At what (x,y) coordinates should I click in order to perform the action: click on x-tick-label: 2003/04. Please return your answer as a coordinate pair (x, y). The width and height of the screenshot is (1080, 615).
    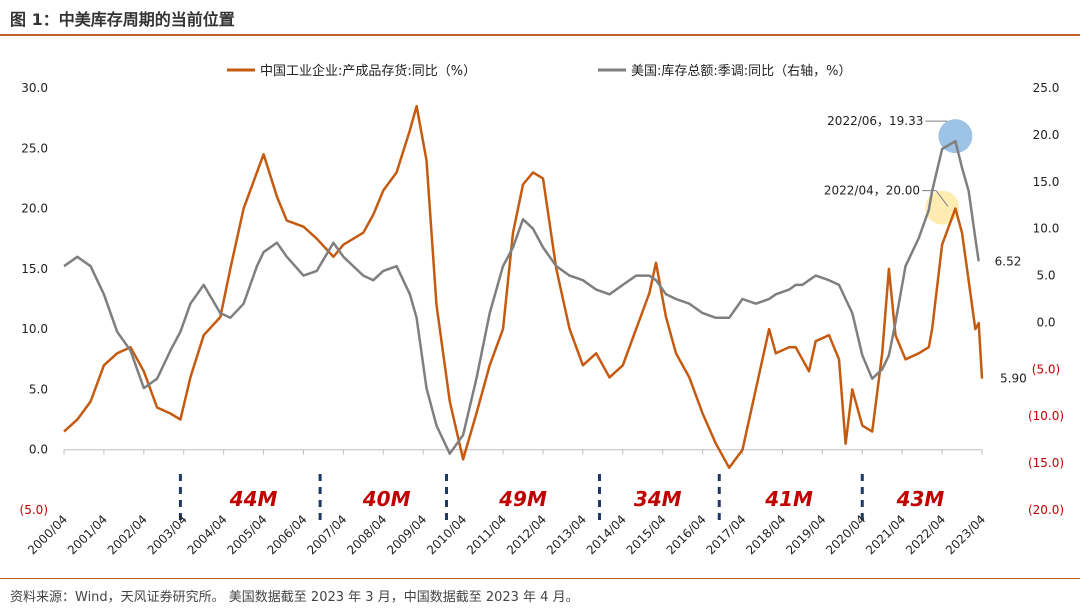
    Looking at the image, I should click on (167, 534).